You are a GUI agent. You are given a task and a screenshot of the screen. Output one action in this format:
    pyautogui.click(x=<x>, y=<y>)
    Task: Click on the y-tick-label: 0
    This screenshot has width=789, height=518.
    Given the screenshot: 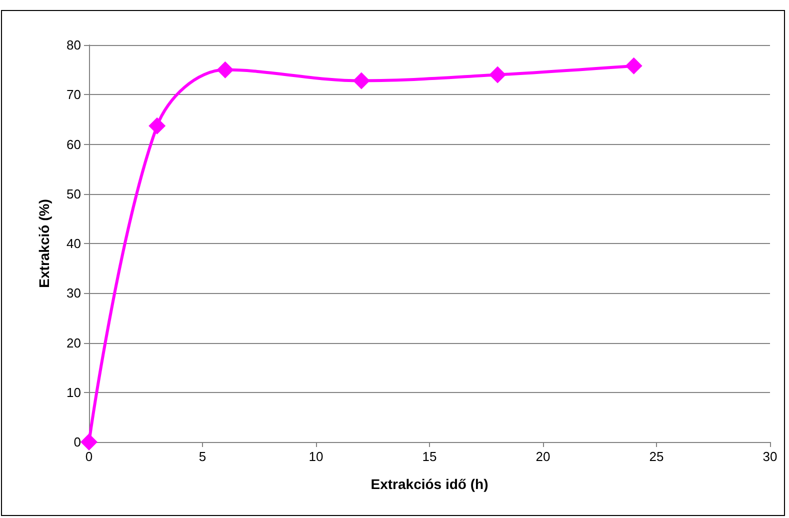 What is the action you would take?
    pyautogui.click(x=77, y=442)
    